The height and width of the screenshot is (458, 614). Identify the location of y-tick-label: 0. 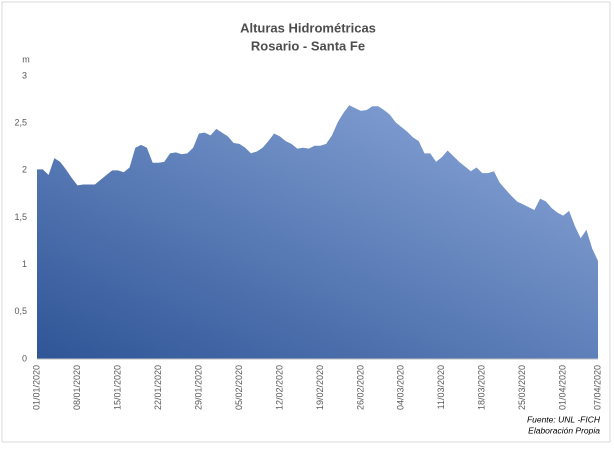
(24, 358).